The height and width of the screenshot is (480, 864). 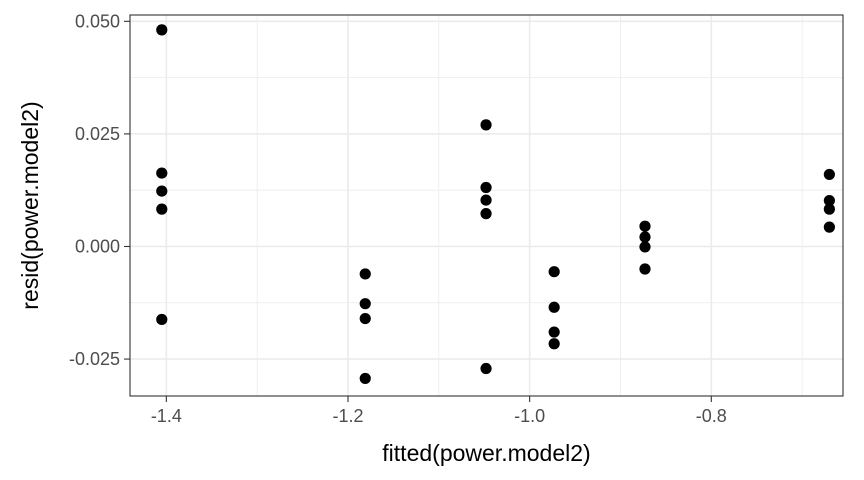 I want to click on y-axis-ticks: -0.025 0.000 0.025 0.050, so click(x=99, y=190).